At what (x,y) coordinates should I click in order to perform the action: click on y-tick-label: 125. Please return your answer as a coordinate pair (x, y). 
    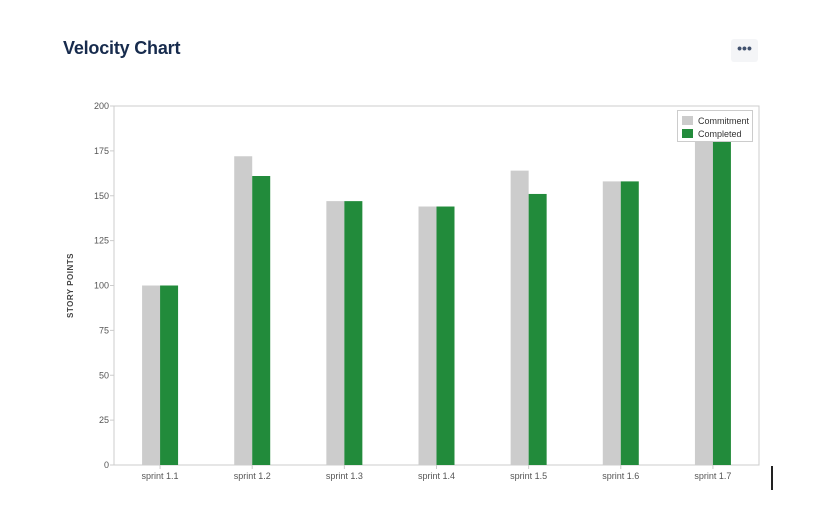
    Looking at the image, I should click on (101, 241).